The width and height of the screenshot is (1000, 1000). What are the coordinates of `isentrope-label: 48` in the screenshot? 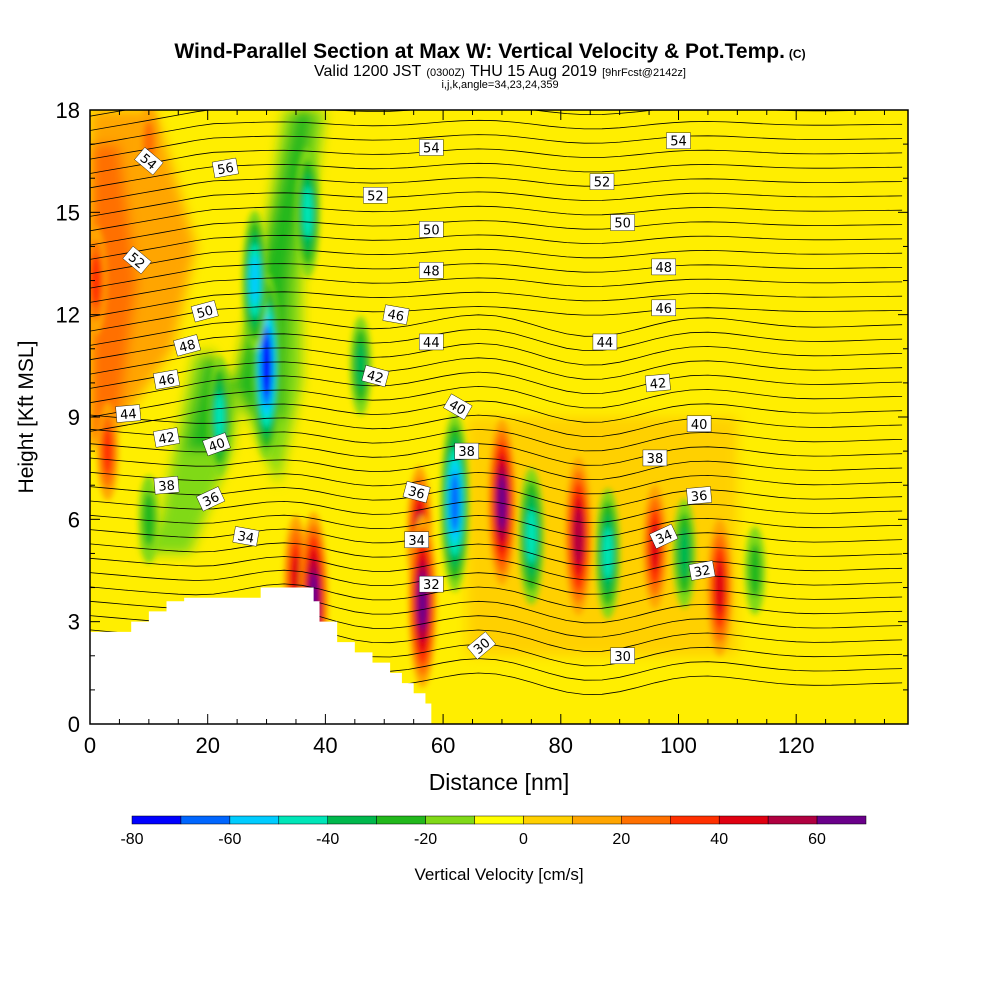 It's located at (187, 345).